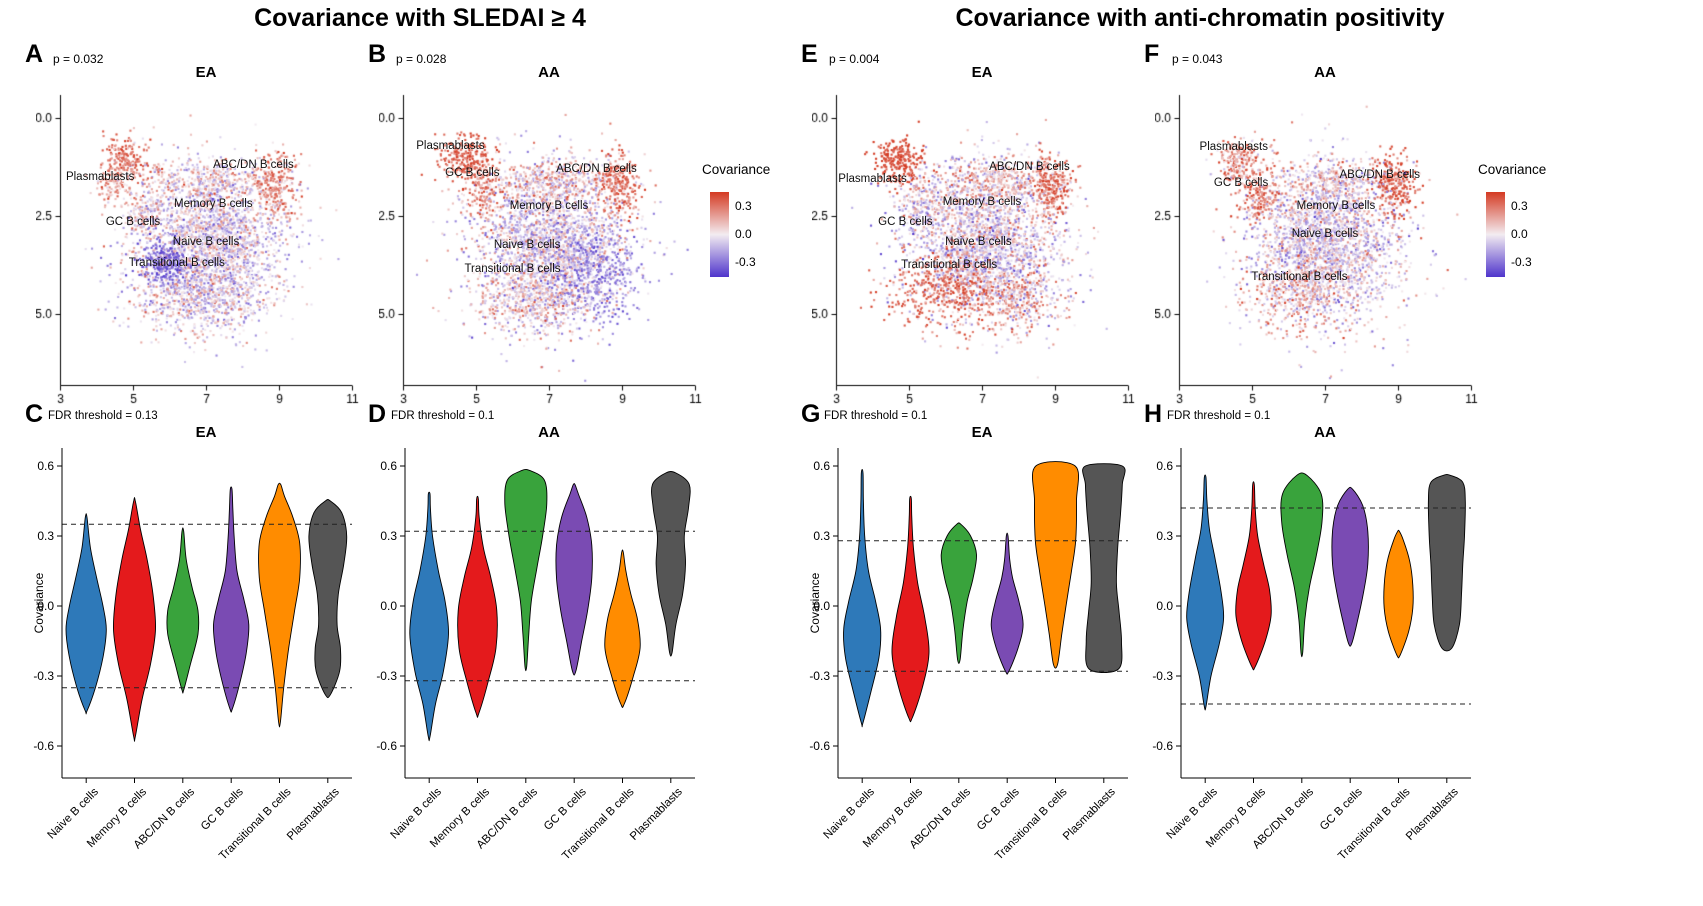  Describe the element at coordinates (809, 54) in the screenshot. I see `panel-letter-E: E` at that location.